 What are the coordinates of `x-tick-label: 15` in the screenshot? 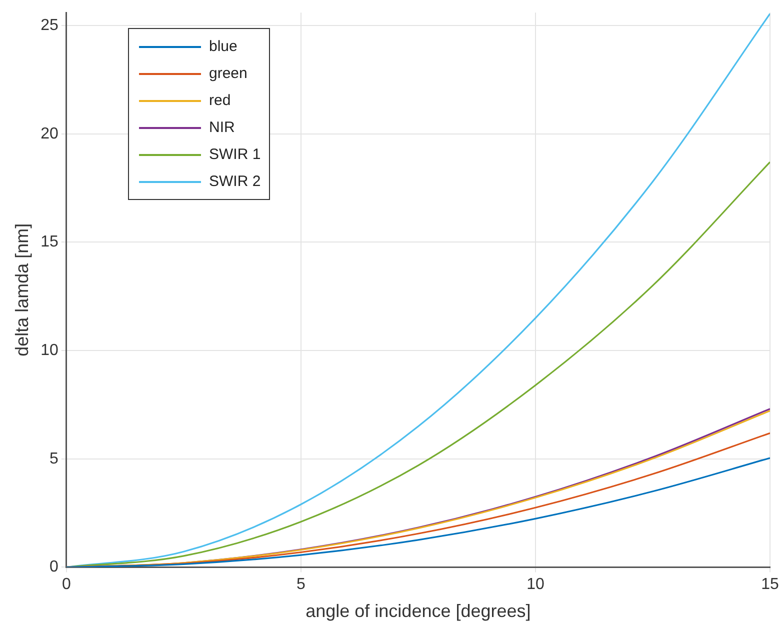 It's located at (770, 585).